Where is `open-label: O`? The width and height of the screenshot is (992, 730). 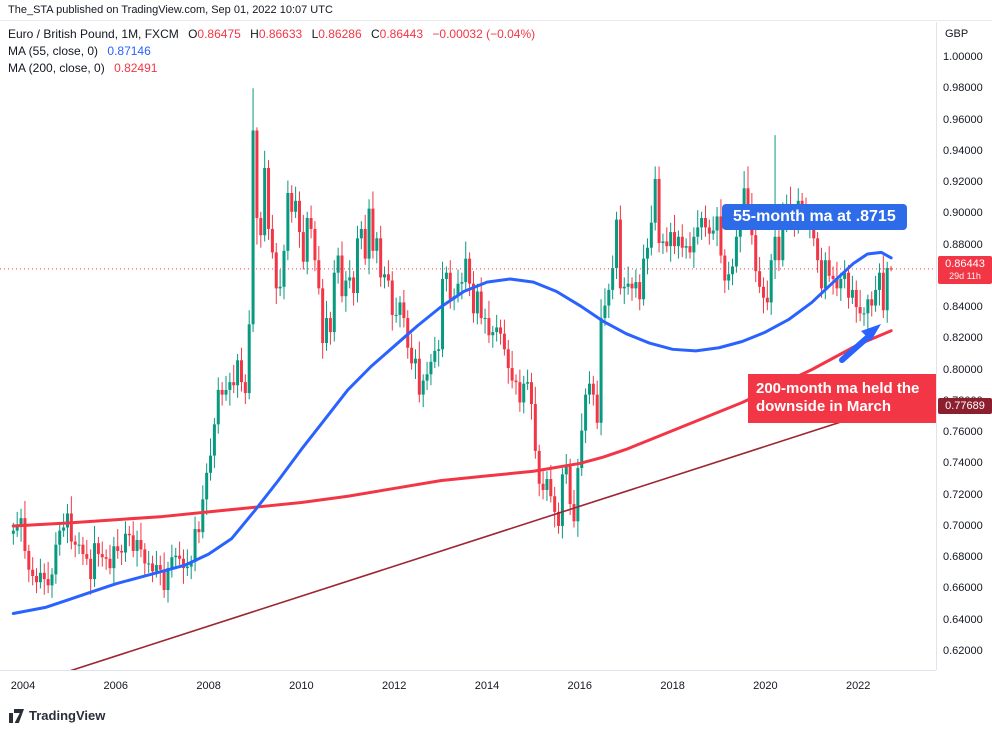 open-label: O is located at coordinates (193, 34).